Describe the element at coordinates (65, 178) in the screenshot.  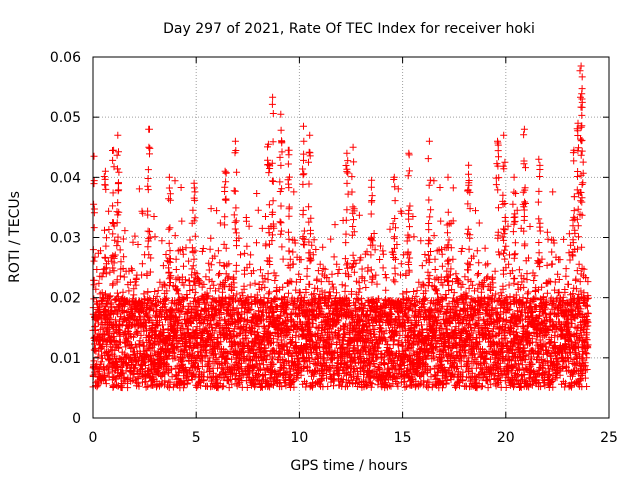
I see `y-tick-label: 0.04` at that location.